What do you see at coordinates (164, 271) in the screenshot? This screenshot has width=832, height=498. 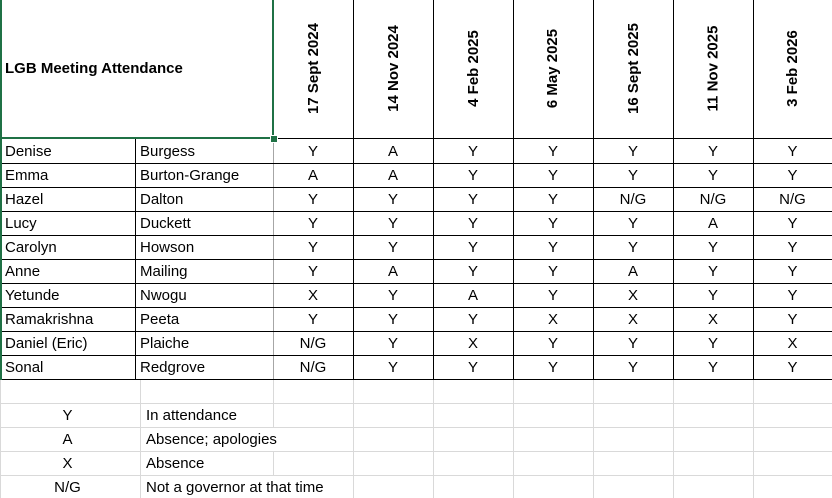 I see `last-name-cell: Mailing` at bounding box center [164, 271].